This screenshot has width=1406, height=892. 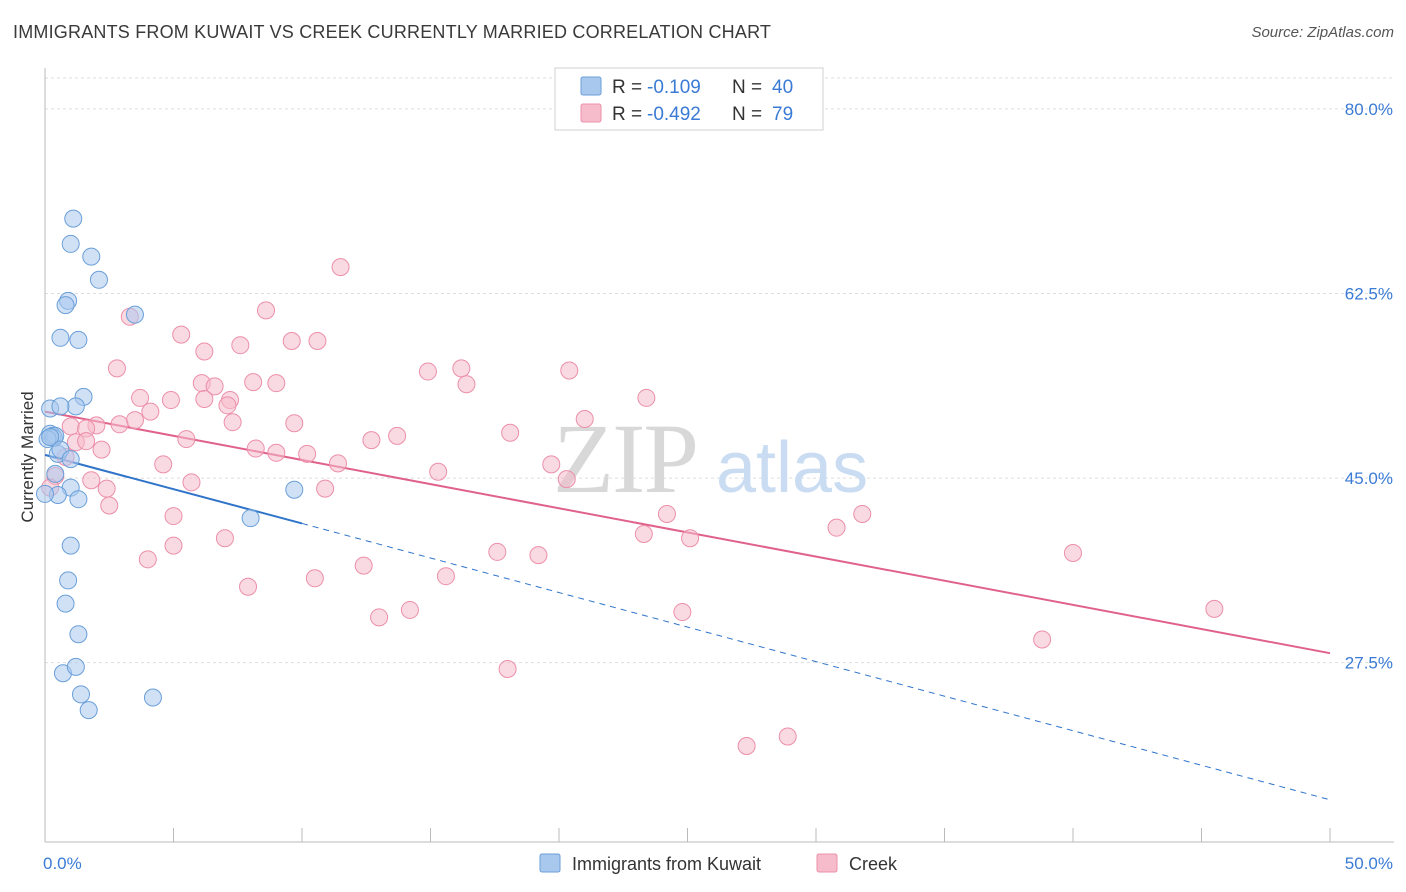 I want to click on legend-r-value: -0.109, so click(x=674, y=87).